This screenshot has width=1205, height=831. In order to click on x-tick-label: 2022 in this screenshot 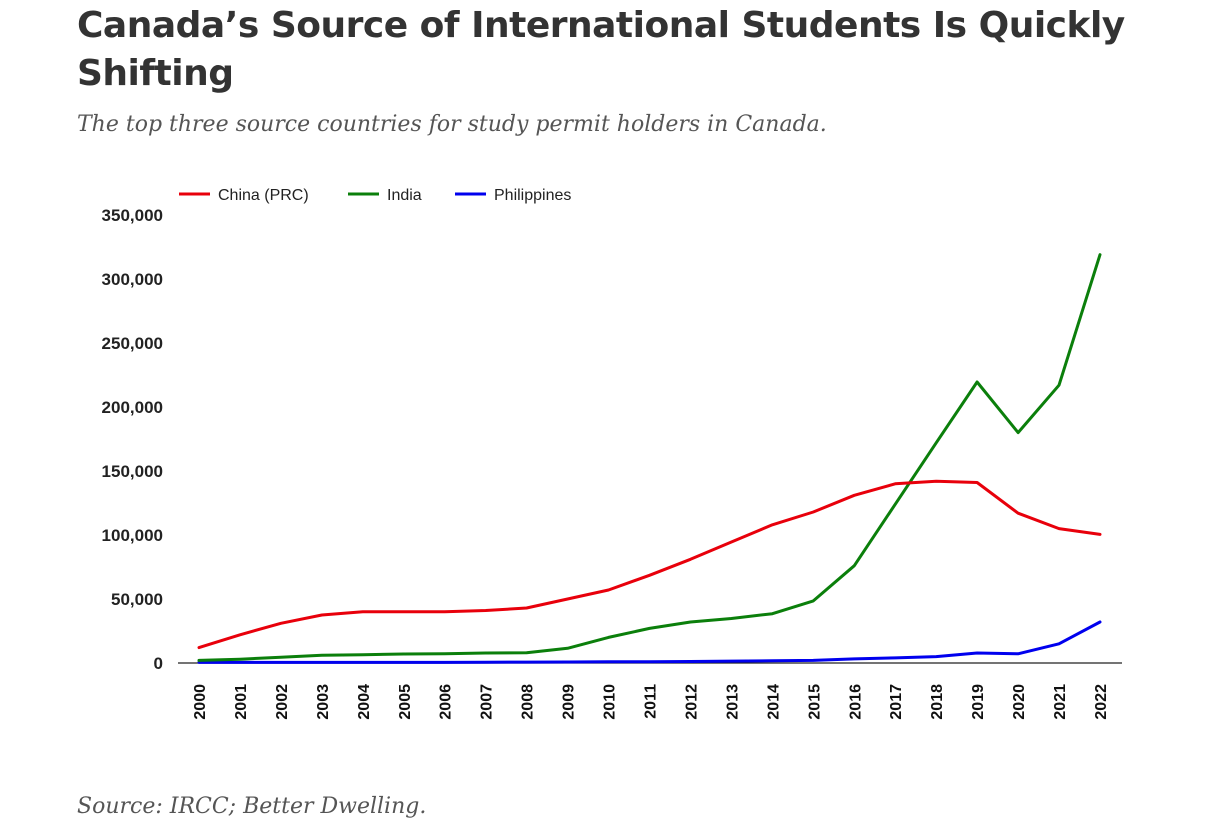, I will do `click(1101, 702)`.